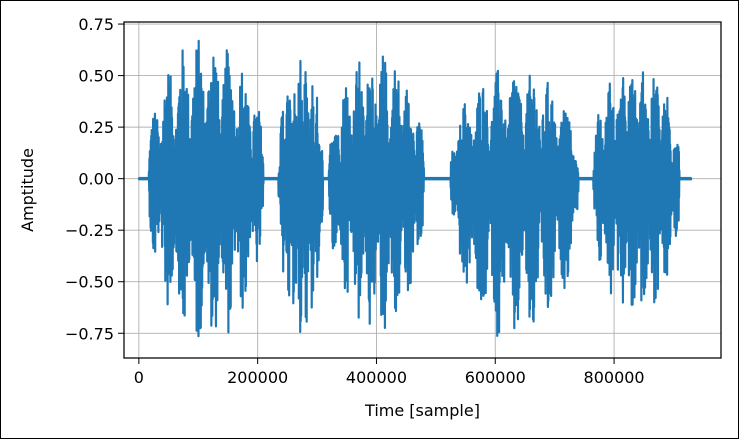 The image size is (739, 439). What do you see at coordinates (89, 333) in the screenshot?
I see `y-tick-label: −0.75` at bounding box center [89, 333].